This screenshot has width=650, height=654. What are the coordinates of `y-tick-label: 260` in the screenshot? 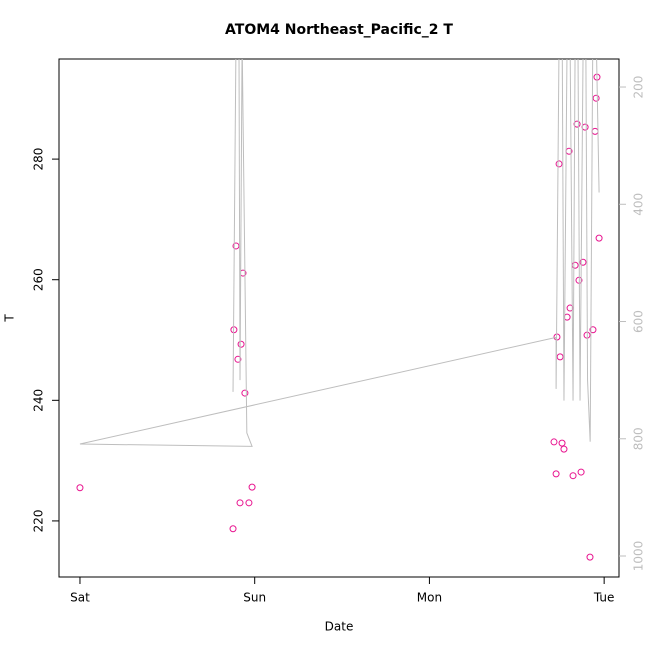 It's located at (39, 279).